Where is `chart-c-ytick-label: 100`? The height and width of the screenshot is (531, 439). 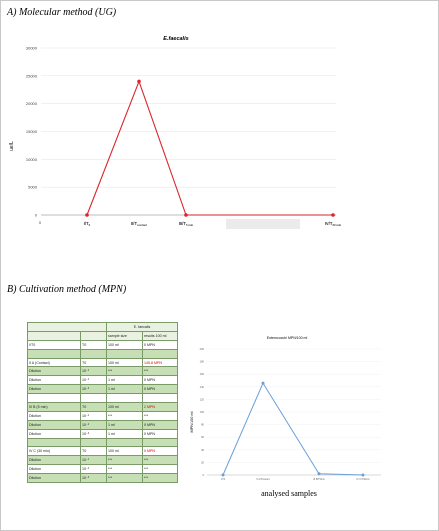 chart-c-ytick-label: 100 is located at coordinates (202, 412).